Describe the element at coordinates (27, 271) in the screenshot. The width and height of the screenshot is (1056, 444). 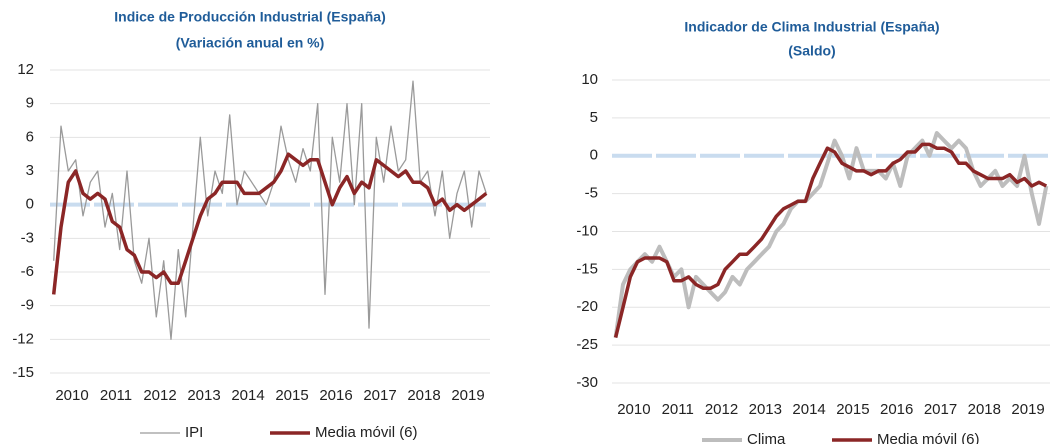
I see `y-tick-label: -6` at that location.